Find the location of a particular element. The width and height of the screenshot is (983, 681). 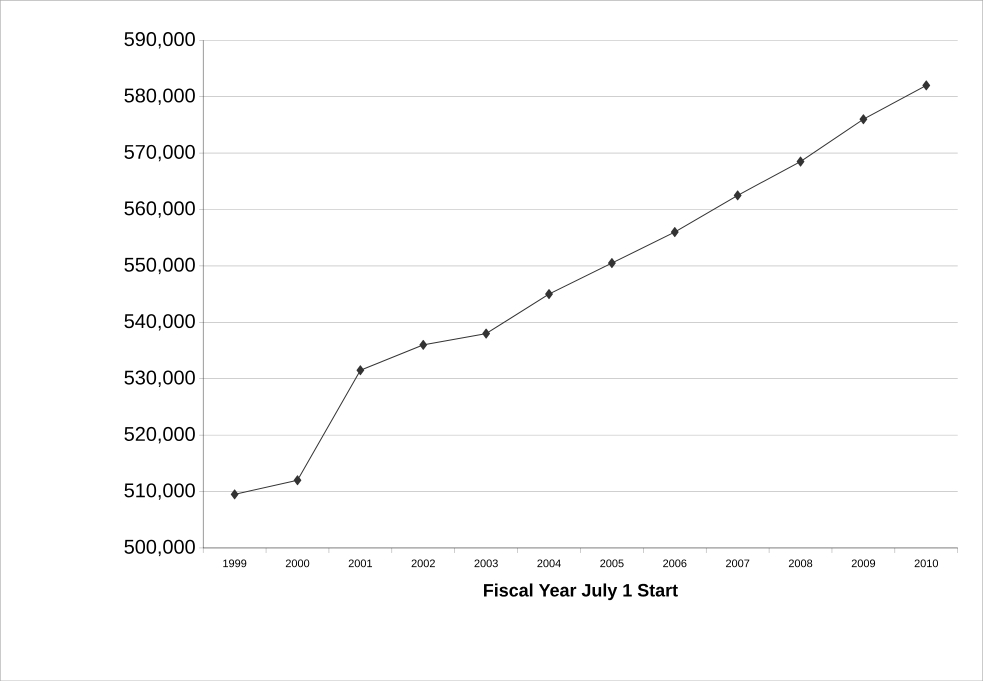

y-tick-label: 540,000 is located at coordinates (159, 322).